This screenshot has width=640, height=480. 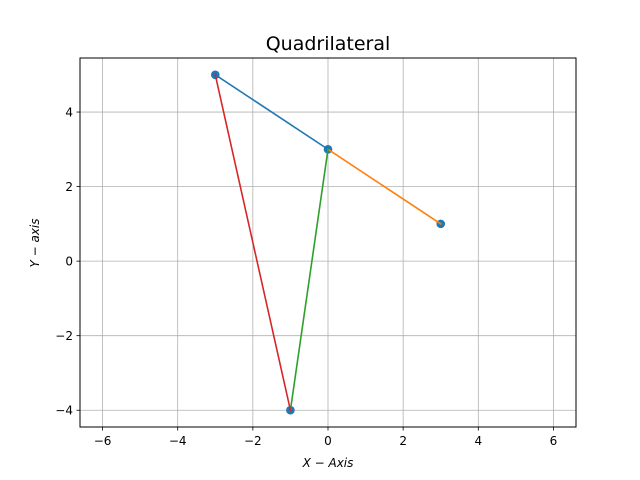 I want to click on x-tick-label: 0, so click(x=328, y=441).